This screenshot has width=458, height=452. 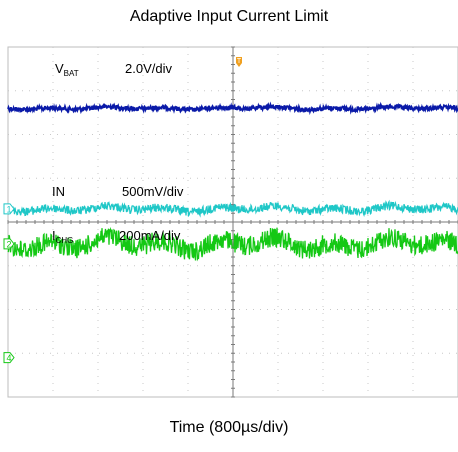 What do you see at coordinates (232, 244) in the screenshot?
I see `trace-ichg` at bounding box center [232, 244].